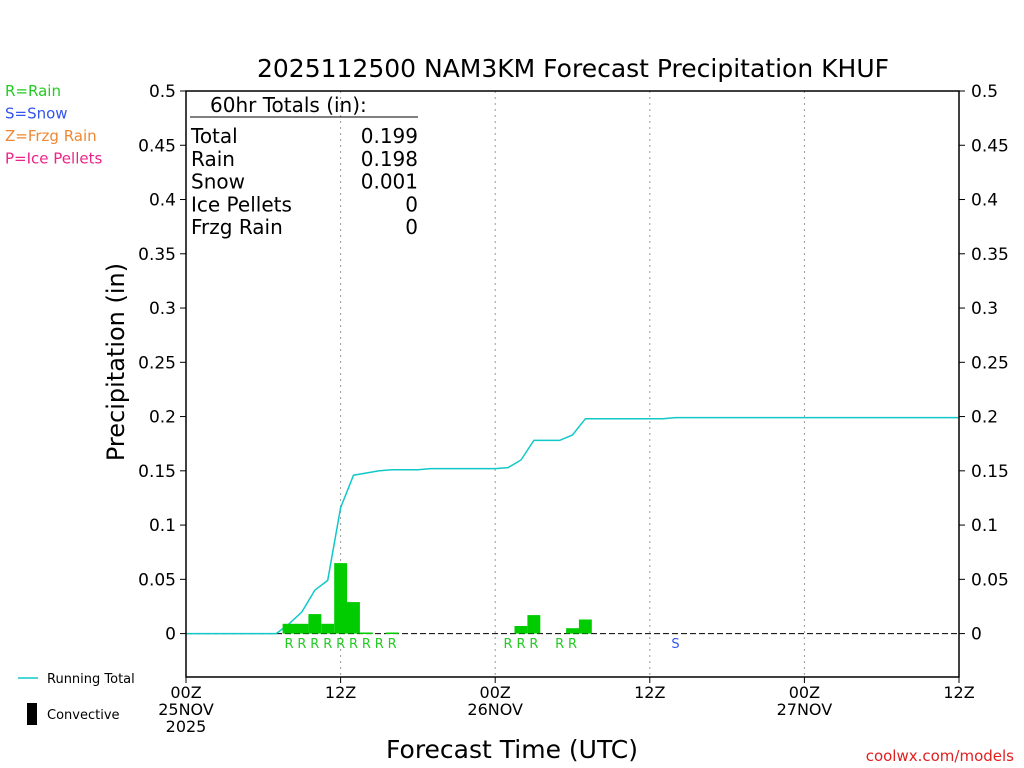  I want to click on type-legend-item: S=Snow, so click(36, 114).